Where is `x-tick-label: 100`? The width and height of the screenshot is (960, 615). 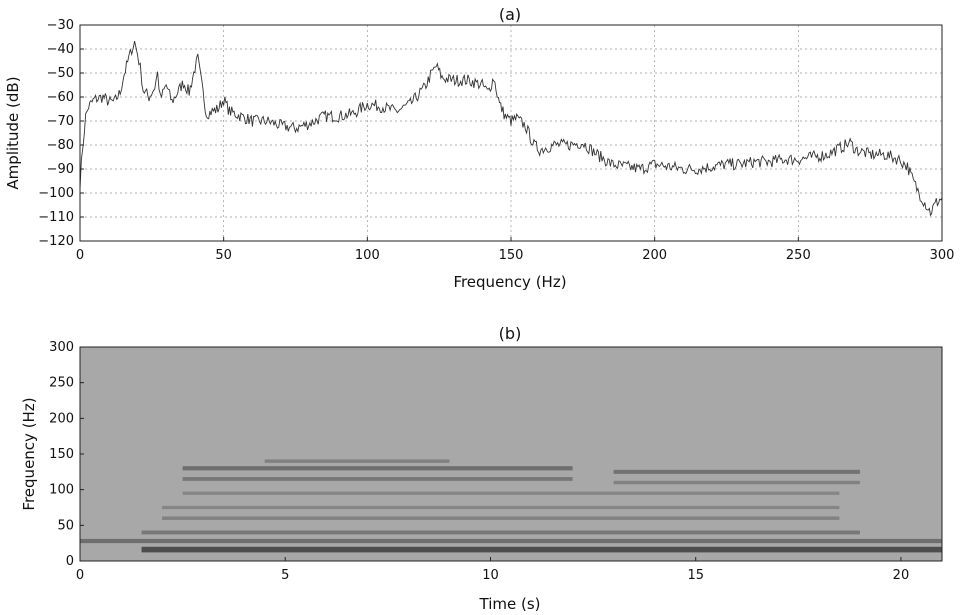
x-tick-label: 100 is located at coordinates (367, 255).